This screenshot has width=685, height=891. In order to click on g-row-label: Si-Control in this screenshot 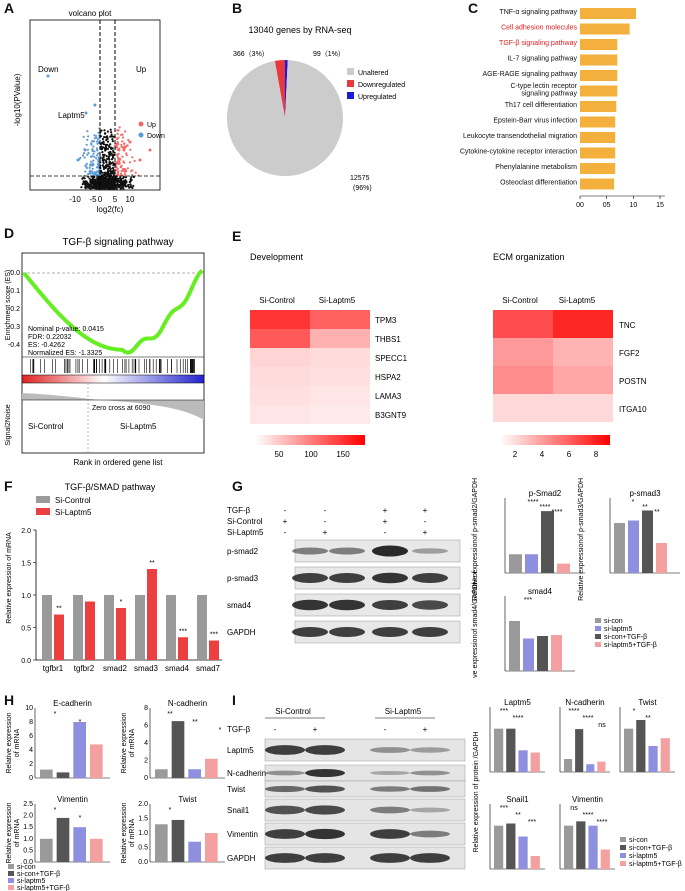, I will do `click(245, 521)`.